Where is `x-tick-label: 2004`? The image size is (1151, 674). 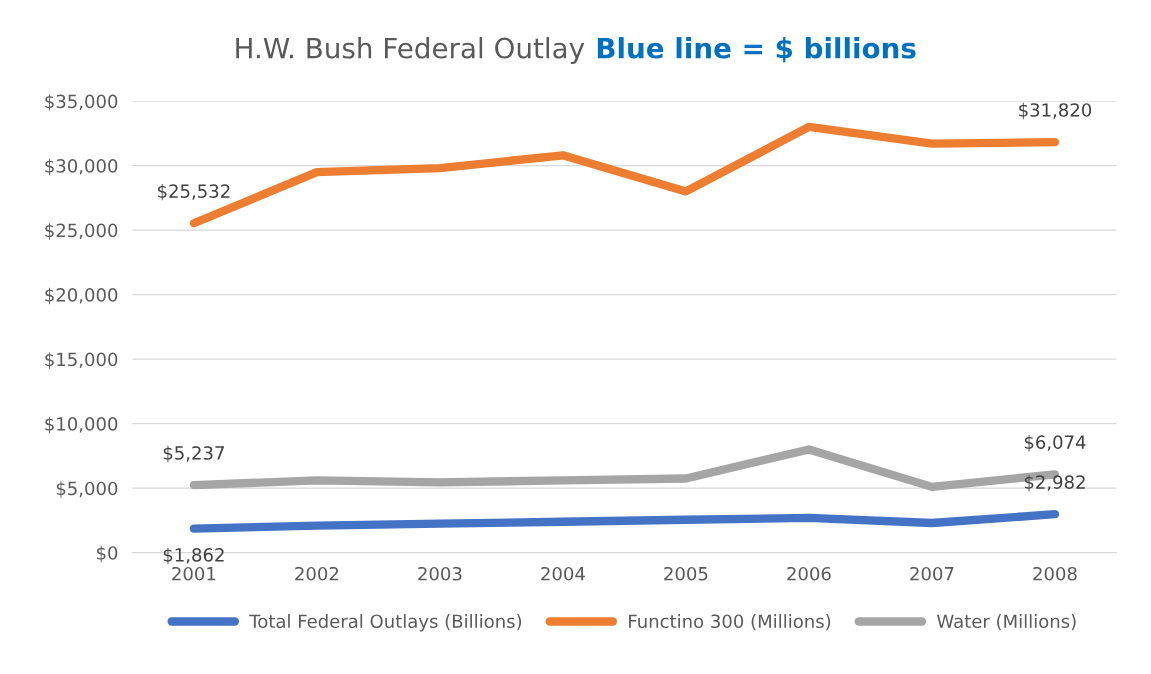
x-tick-label: 2004 is located at coordinates (563, 573).